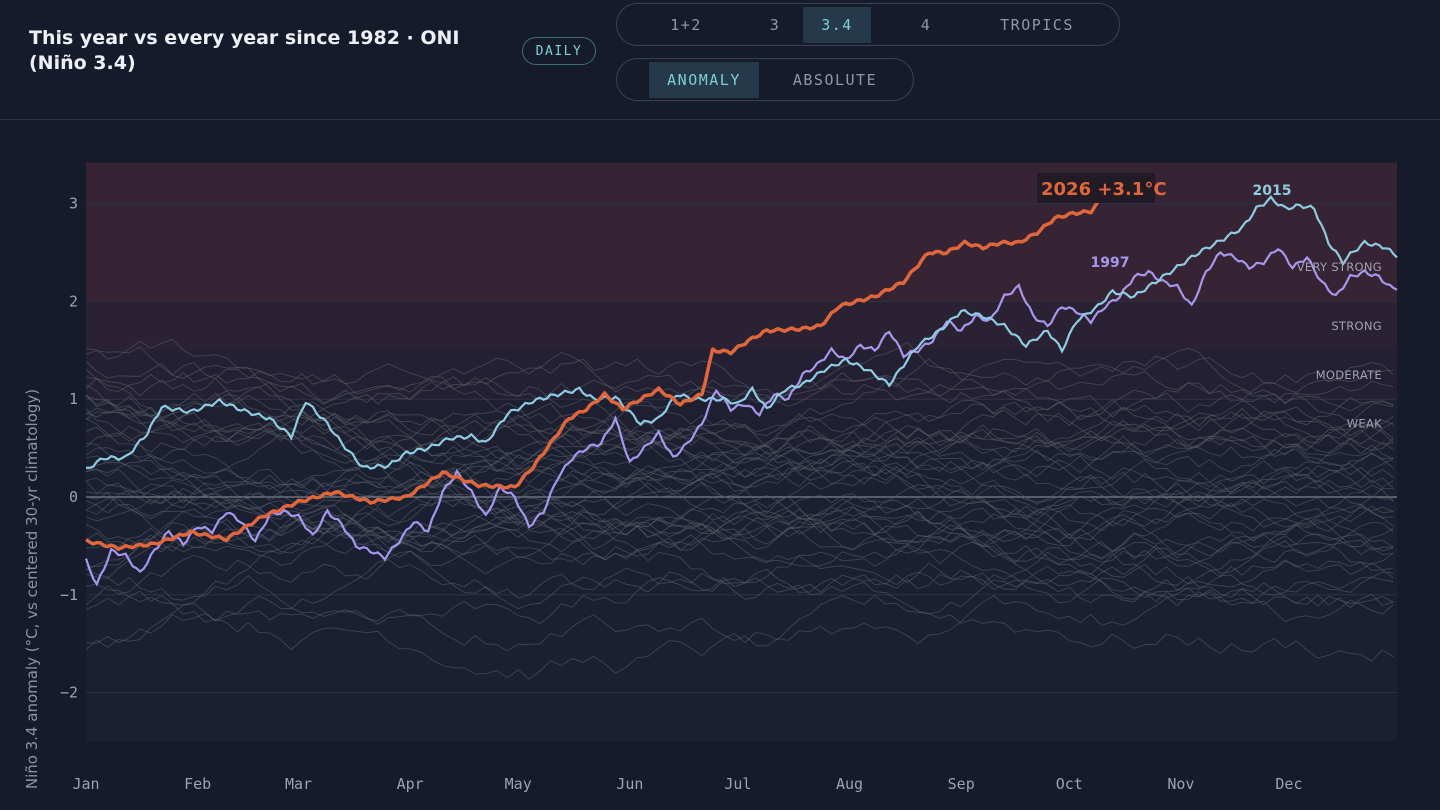 Image resolution: width=1440 pixels, height=810 pixels. I want to click on tab-region-3-4: 3.4, so click(837, 24).